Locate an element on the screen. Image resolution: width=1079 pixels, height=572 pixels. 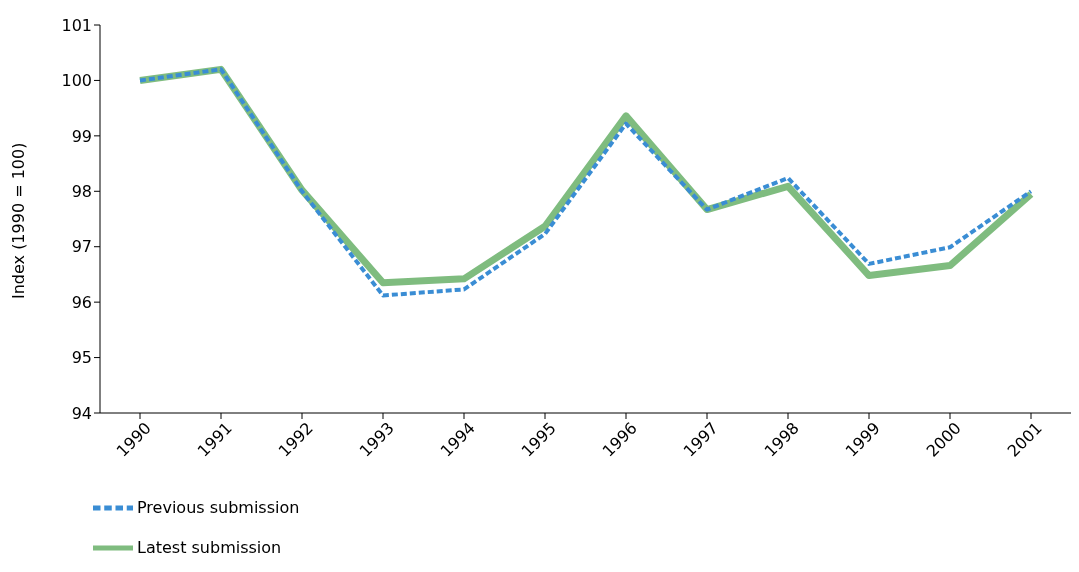
y-tick-label: 97 is located at coordinates (81, 247).